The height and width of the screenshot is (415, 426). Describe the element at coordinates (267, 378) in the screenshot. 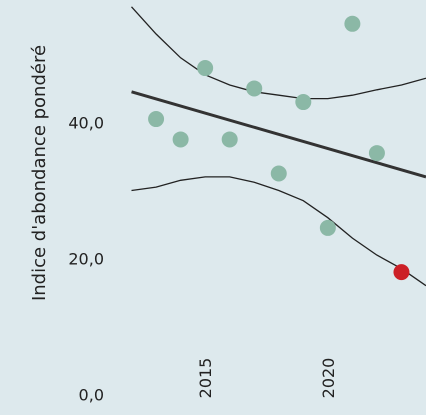

I see `x-axis-ticks: 2015 2020` at that location.